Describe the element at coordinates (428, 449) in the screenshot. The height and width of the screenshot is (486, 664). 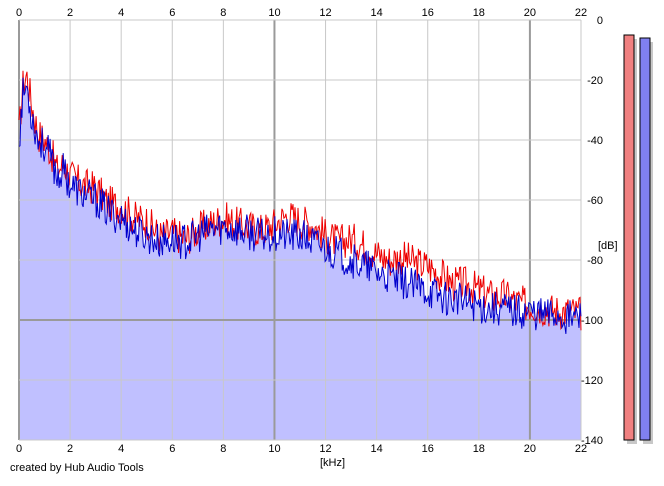
I see `x-tick-label-bottom: 16` at that location.